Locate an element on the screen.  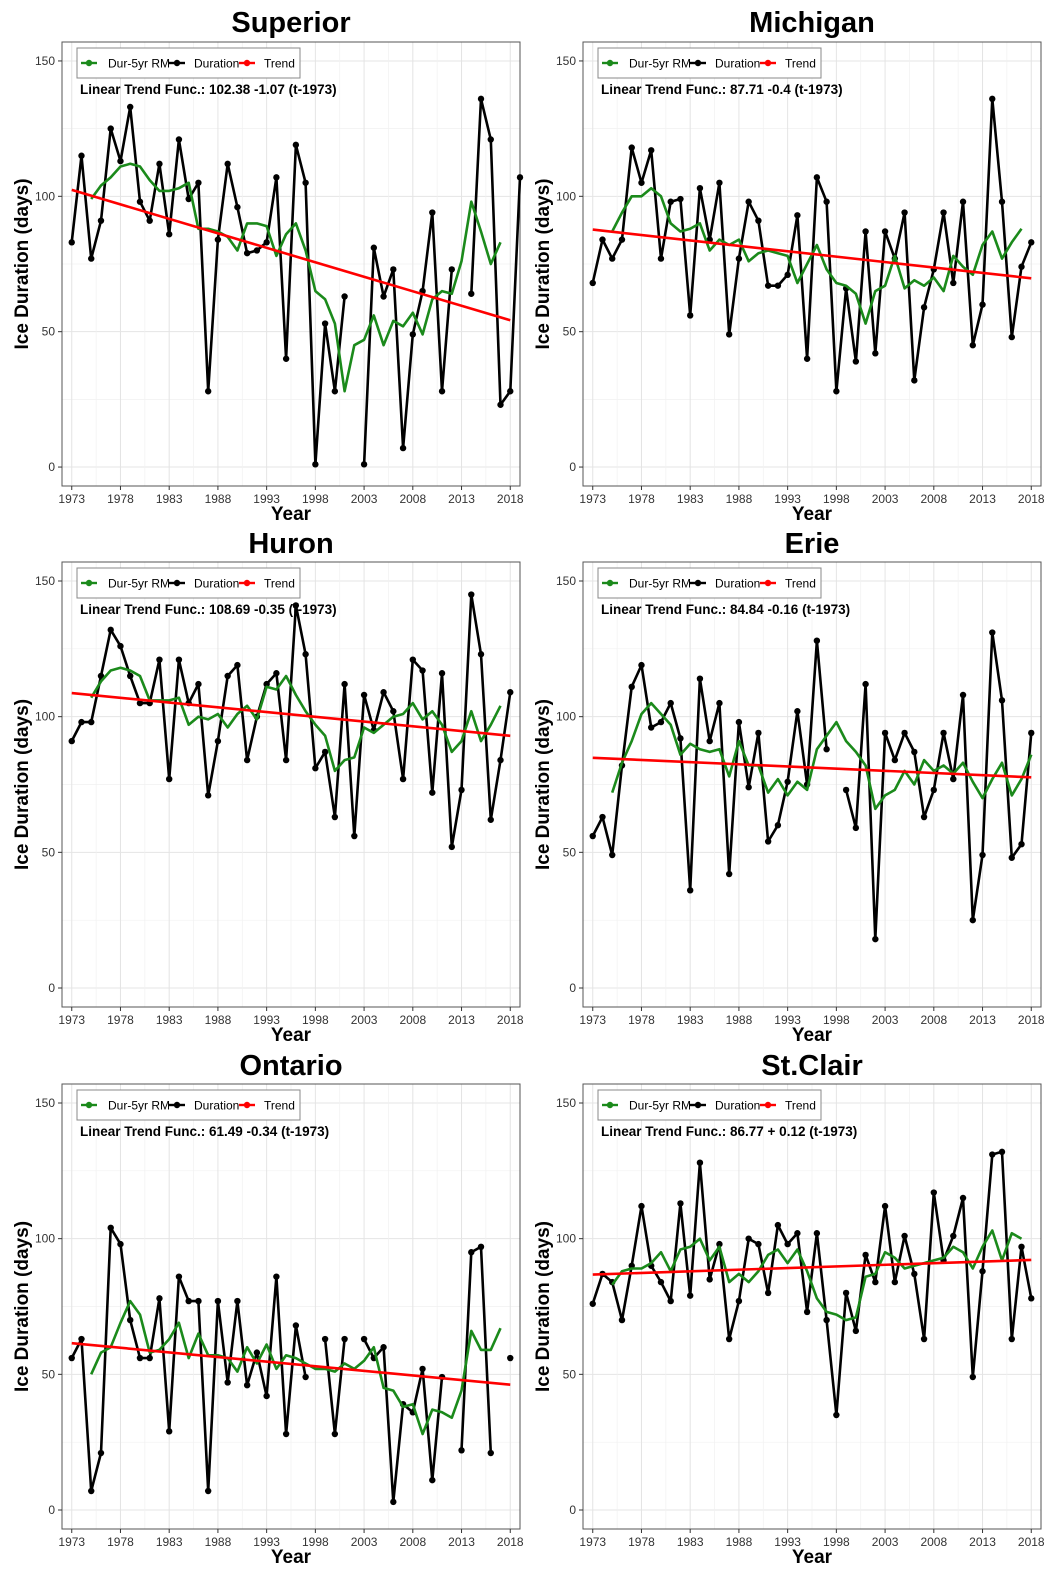
legend-label: Trend is located at coordinates (800, 1106).